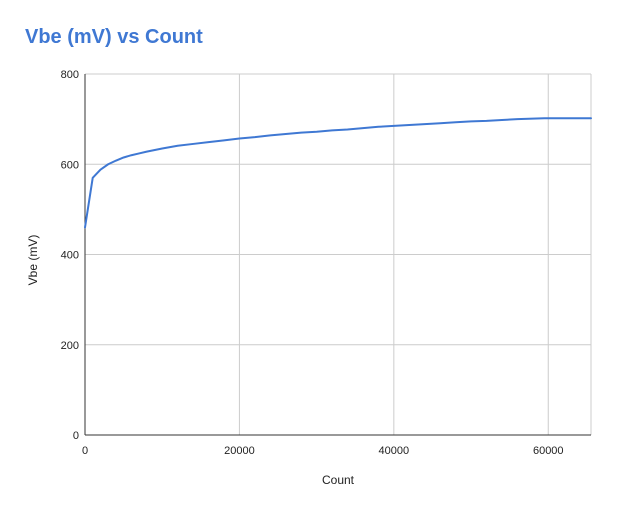  What do you see at coordinates (239, 451) in the screenshot?
I see `x-tick-label: 20000` at bounding box center [239, 451].